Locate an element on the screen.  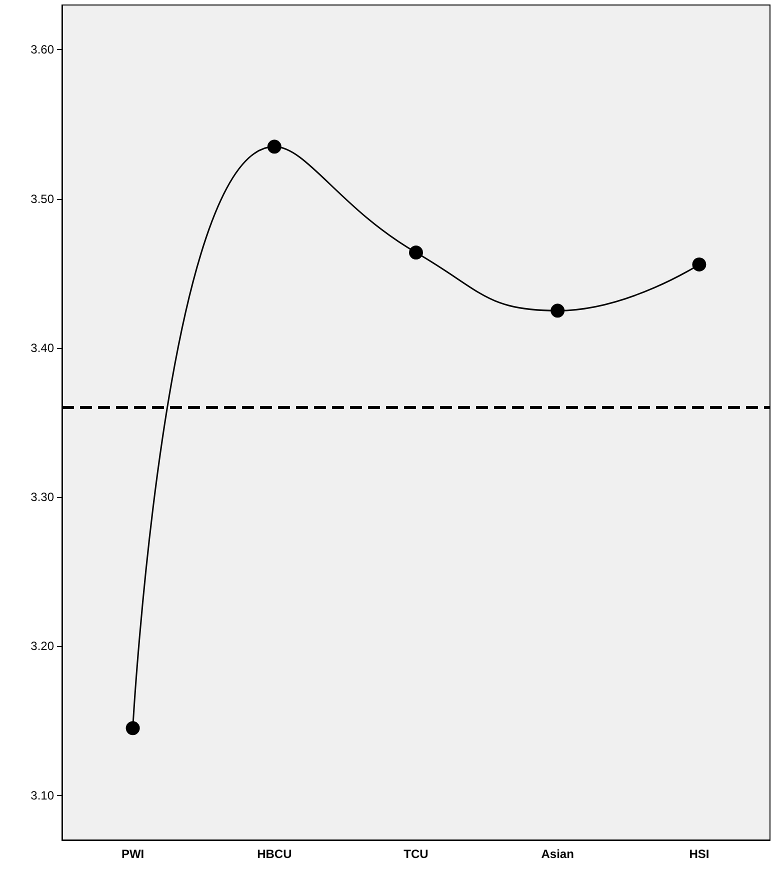
y-tick-label: 3.40 is located at coordinates (42, 347).